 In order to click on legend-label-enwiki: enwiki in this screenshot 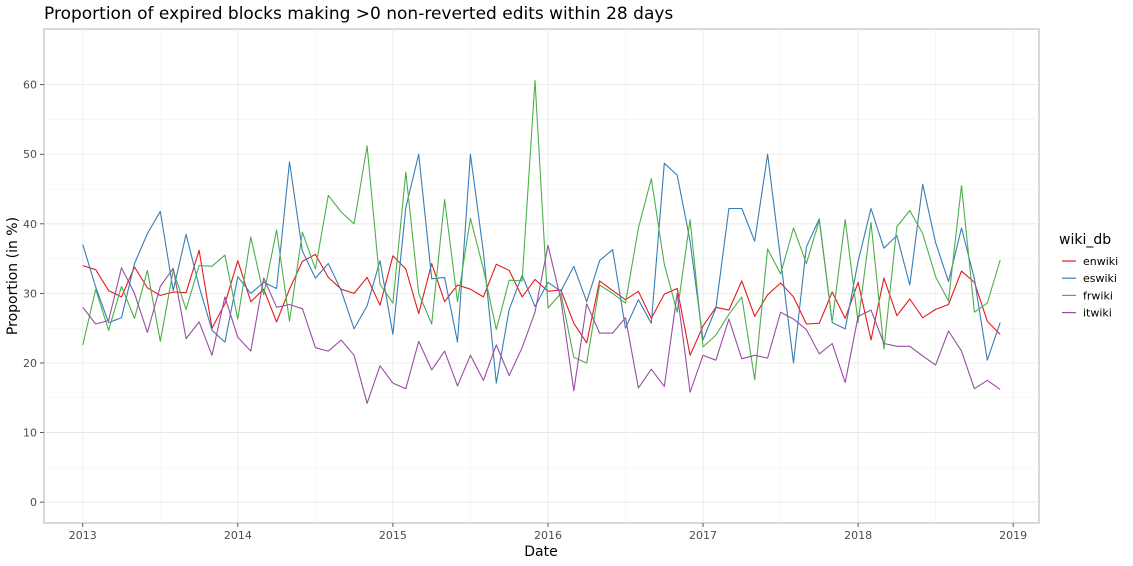, I will do `click(1100, 261)`.